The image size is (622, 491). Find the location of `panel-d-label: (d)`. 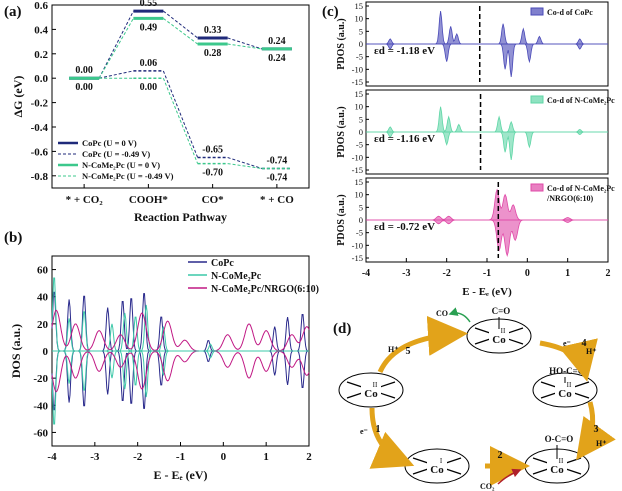

panel-d-label: (d) is located at coordinates (342, 329).